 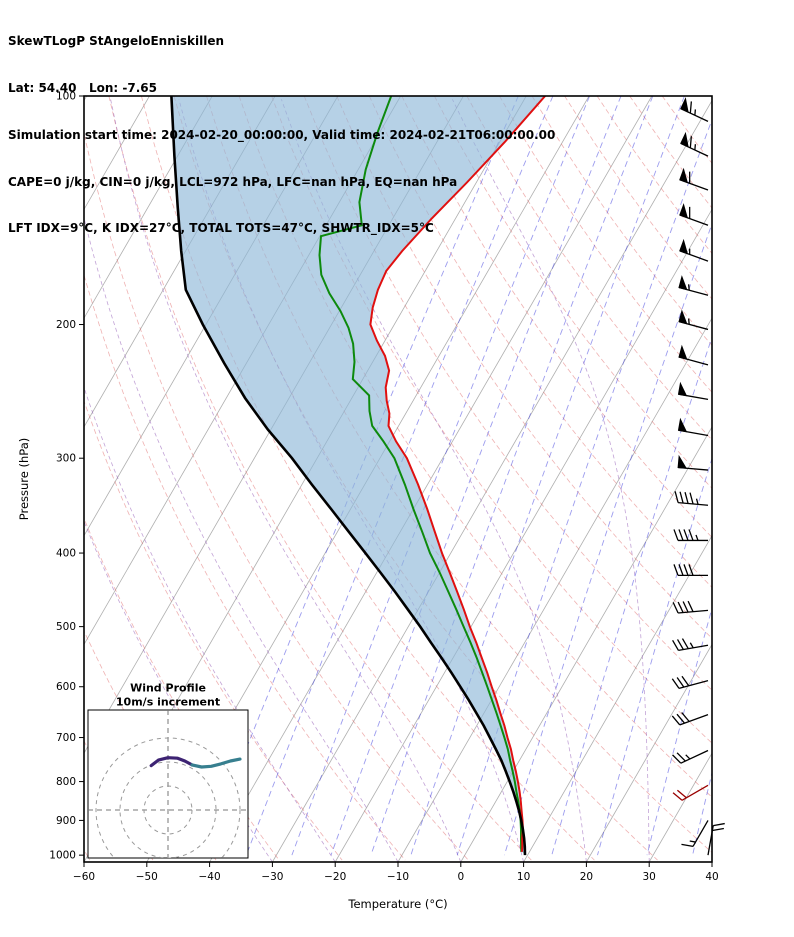 What do you see at coordinates (523, 877) in the screenshot?
I see `x-tick-label: 10` at bounding box center [523, 877].